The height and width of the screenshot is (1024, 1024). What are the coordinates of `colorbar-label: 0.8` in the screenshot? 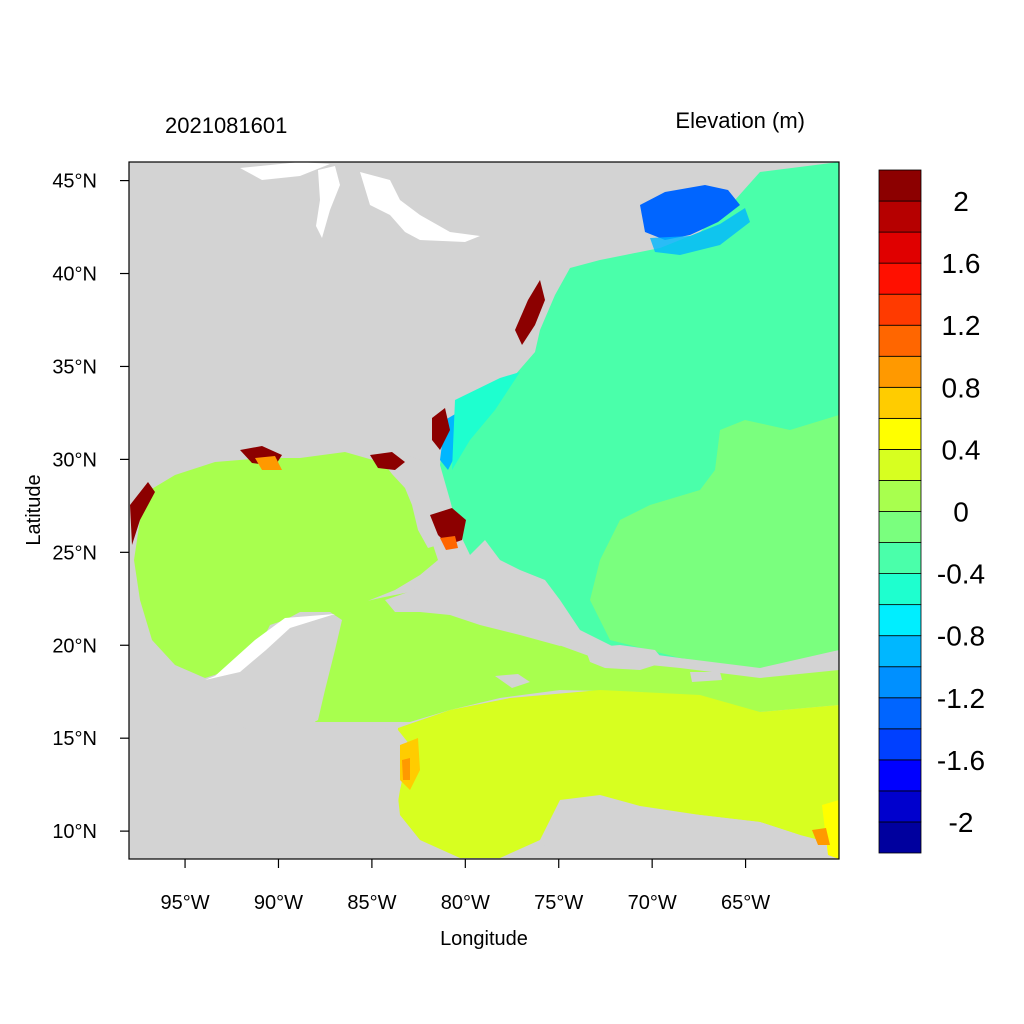 It's located at (961, 387).